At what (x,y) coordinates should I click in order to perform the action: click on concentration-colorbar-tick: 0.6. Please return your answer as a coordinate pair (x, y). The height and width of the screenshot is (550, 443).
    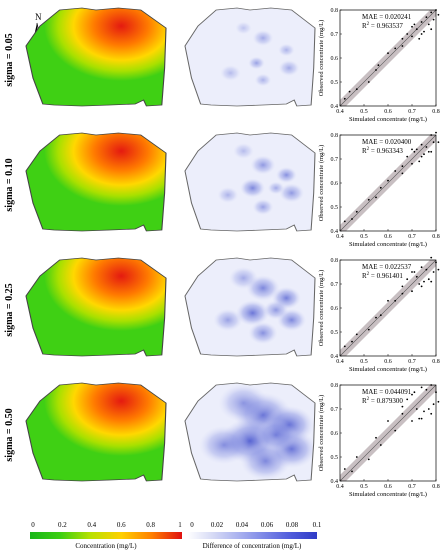
    Looking at the image, I should click on (121, 525).